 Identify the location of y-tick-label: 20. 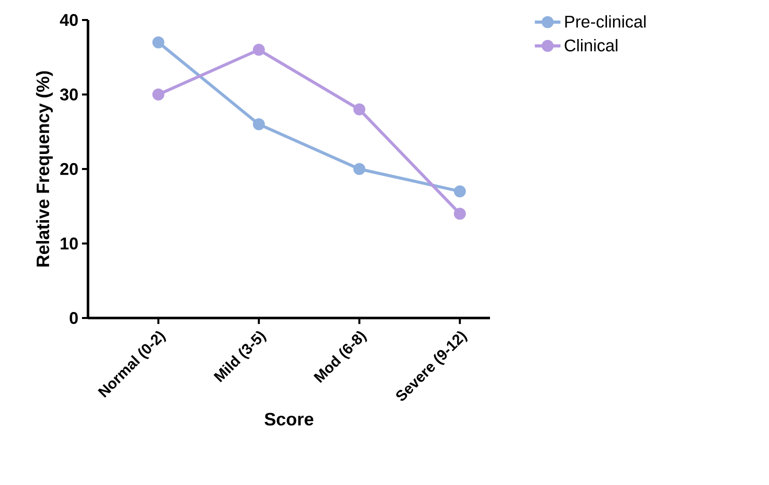
(69, 169).